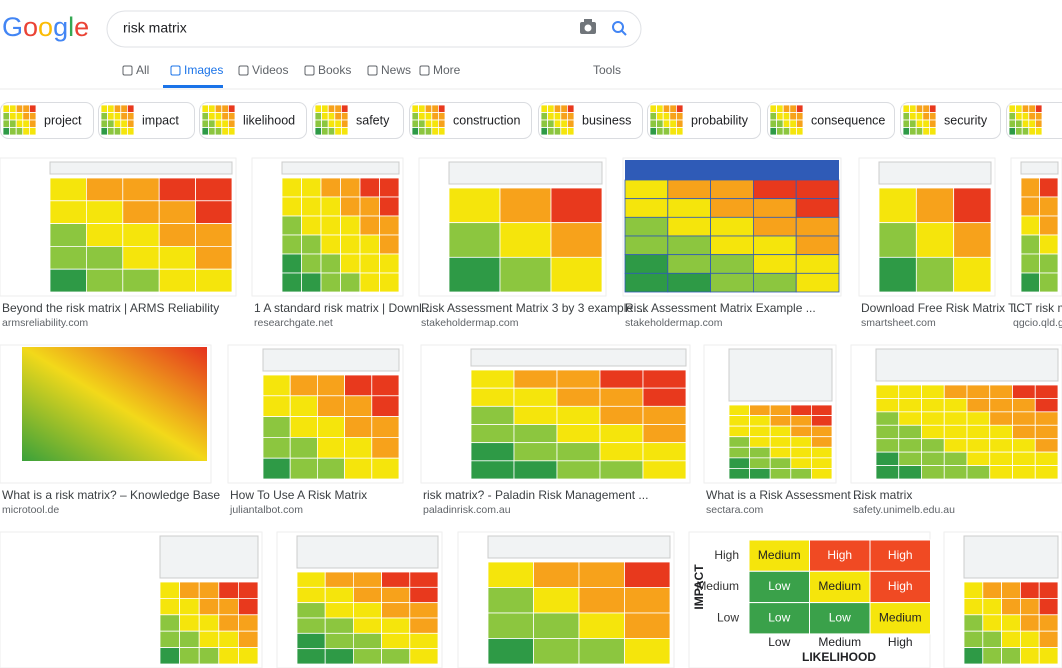  What do you see at coordinates (45, 323) in the screenshot?
I see `result-source: armsreliability.com` at bounding box center [45, 323].